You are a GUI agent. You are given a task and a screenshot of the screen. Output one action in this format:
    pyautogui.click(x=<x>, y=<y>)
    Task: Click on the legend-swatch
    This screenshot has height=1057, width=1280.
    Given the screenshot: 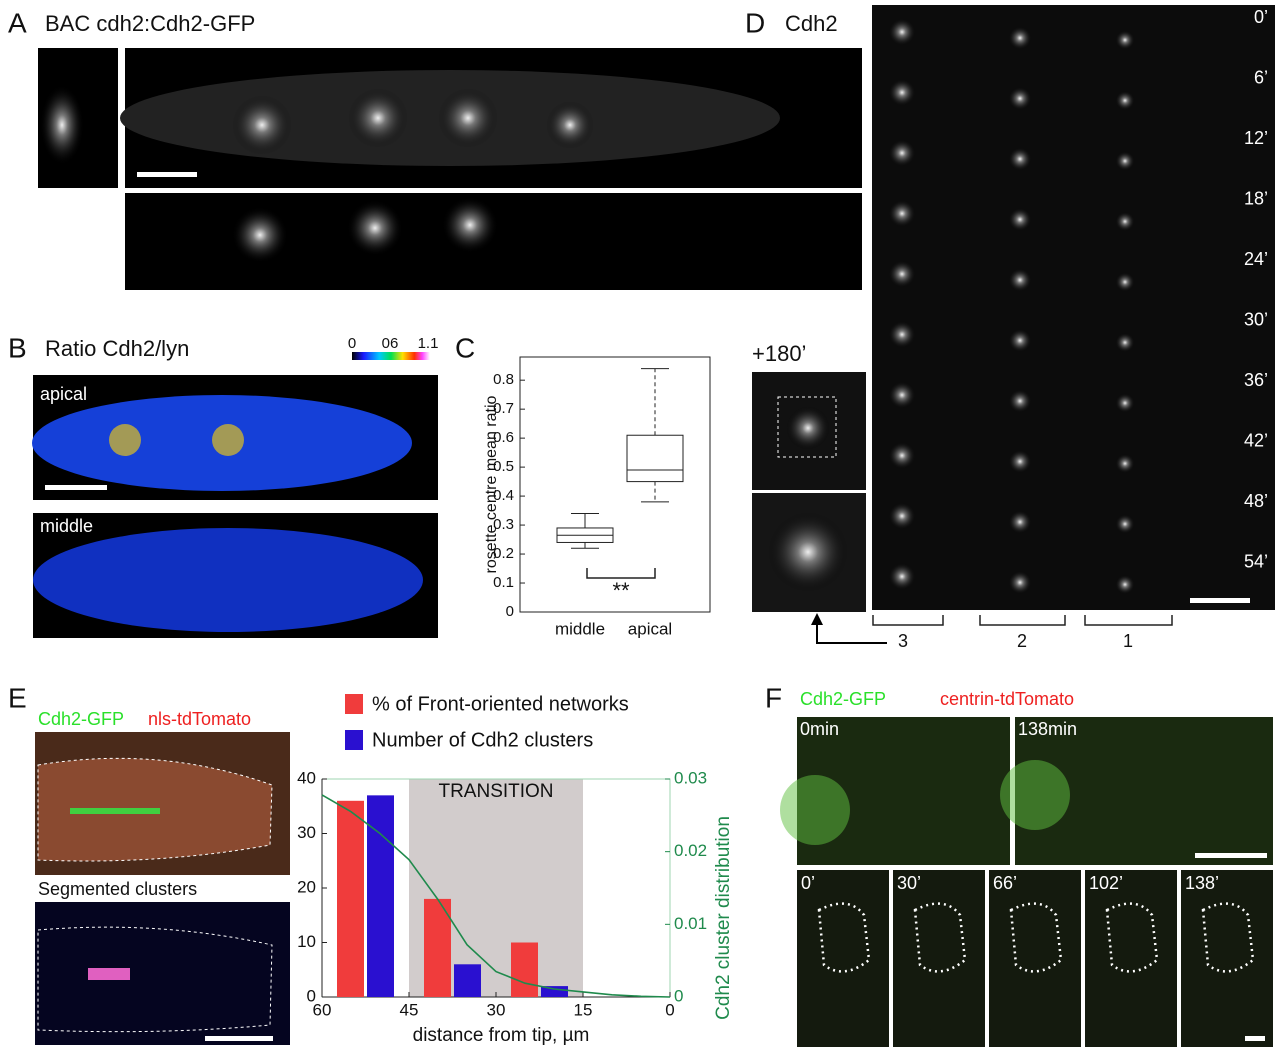 What is the action you would take?
    pyautogui.click(x=354, y=740)
    